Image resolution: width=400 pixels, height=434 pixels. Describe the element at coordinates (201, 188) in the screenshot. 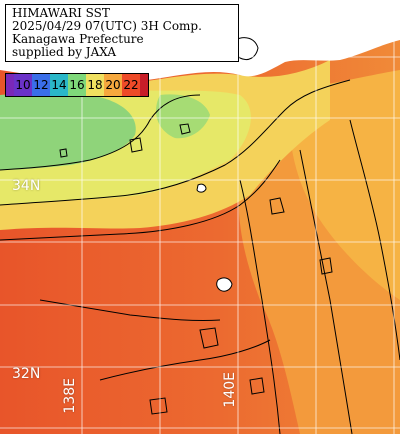

I see `land-small-island` at that location.